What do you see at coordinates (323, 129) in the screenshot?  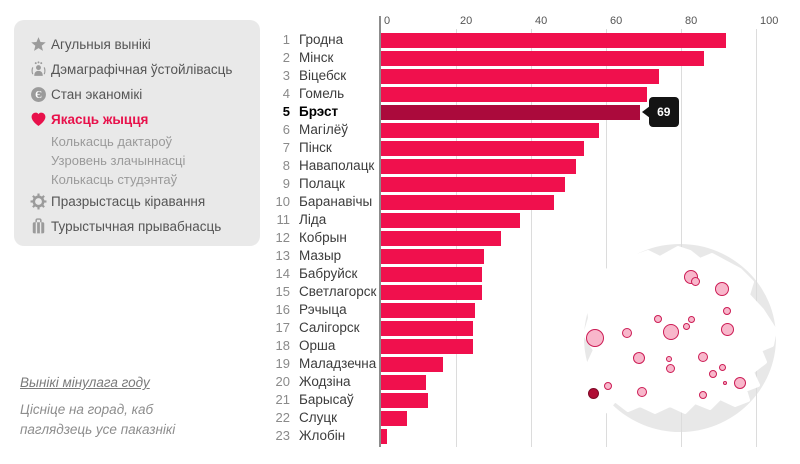 I see `city-label: Магілёў` at bounding box center [323, 129].